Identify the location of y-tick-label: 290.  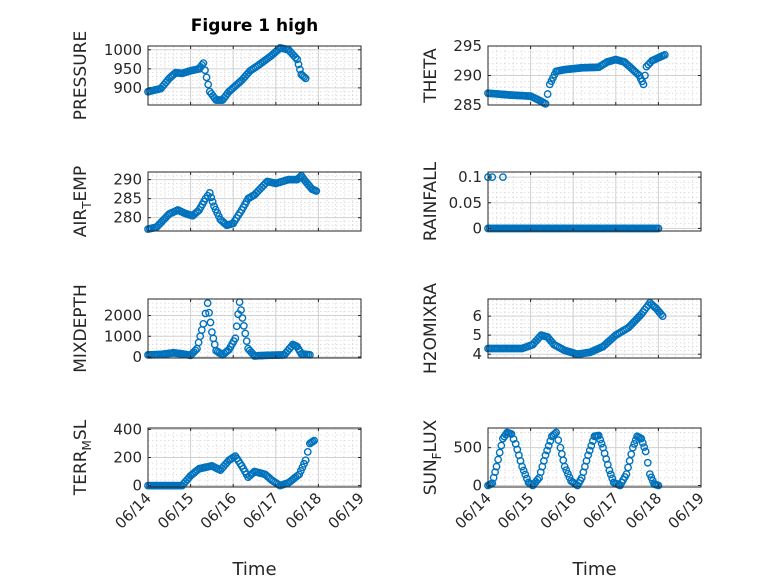
(127, 180).